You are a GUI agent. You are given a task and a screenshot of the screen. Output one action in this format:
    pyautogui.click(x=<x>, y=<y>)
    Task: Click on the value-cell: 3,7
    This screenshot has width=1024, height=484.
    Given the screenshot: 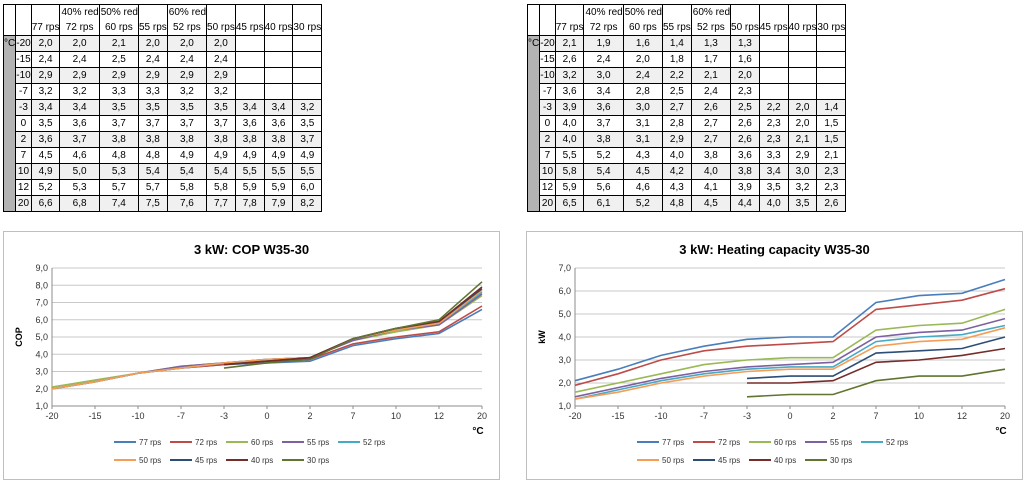 What is the action you would take?
    pyautogui.click(x=118, y=123)
    